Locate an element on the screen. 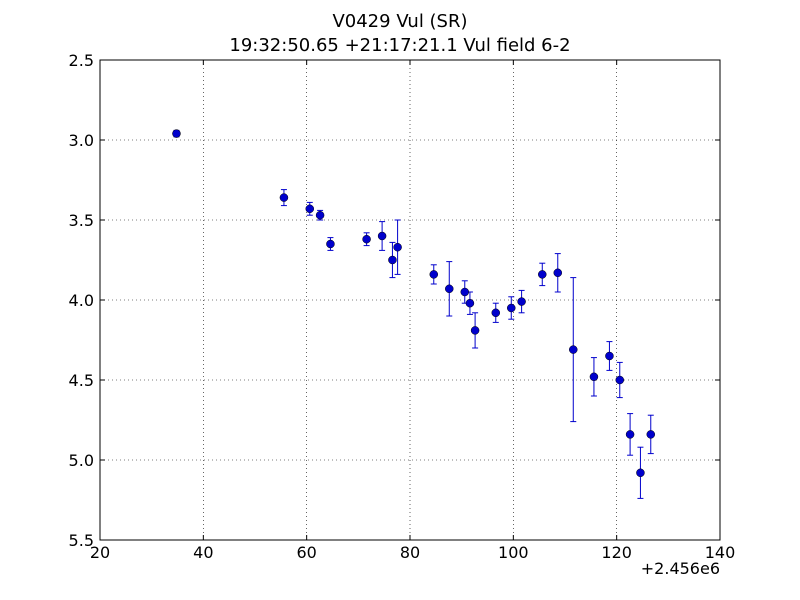 The width and height of the screenshot is (800, 600). x-tick-label: 80 is located at coordinates (410, 552).